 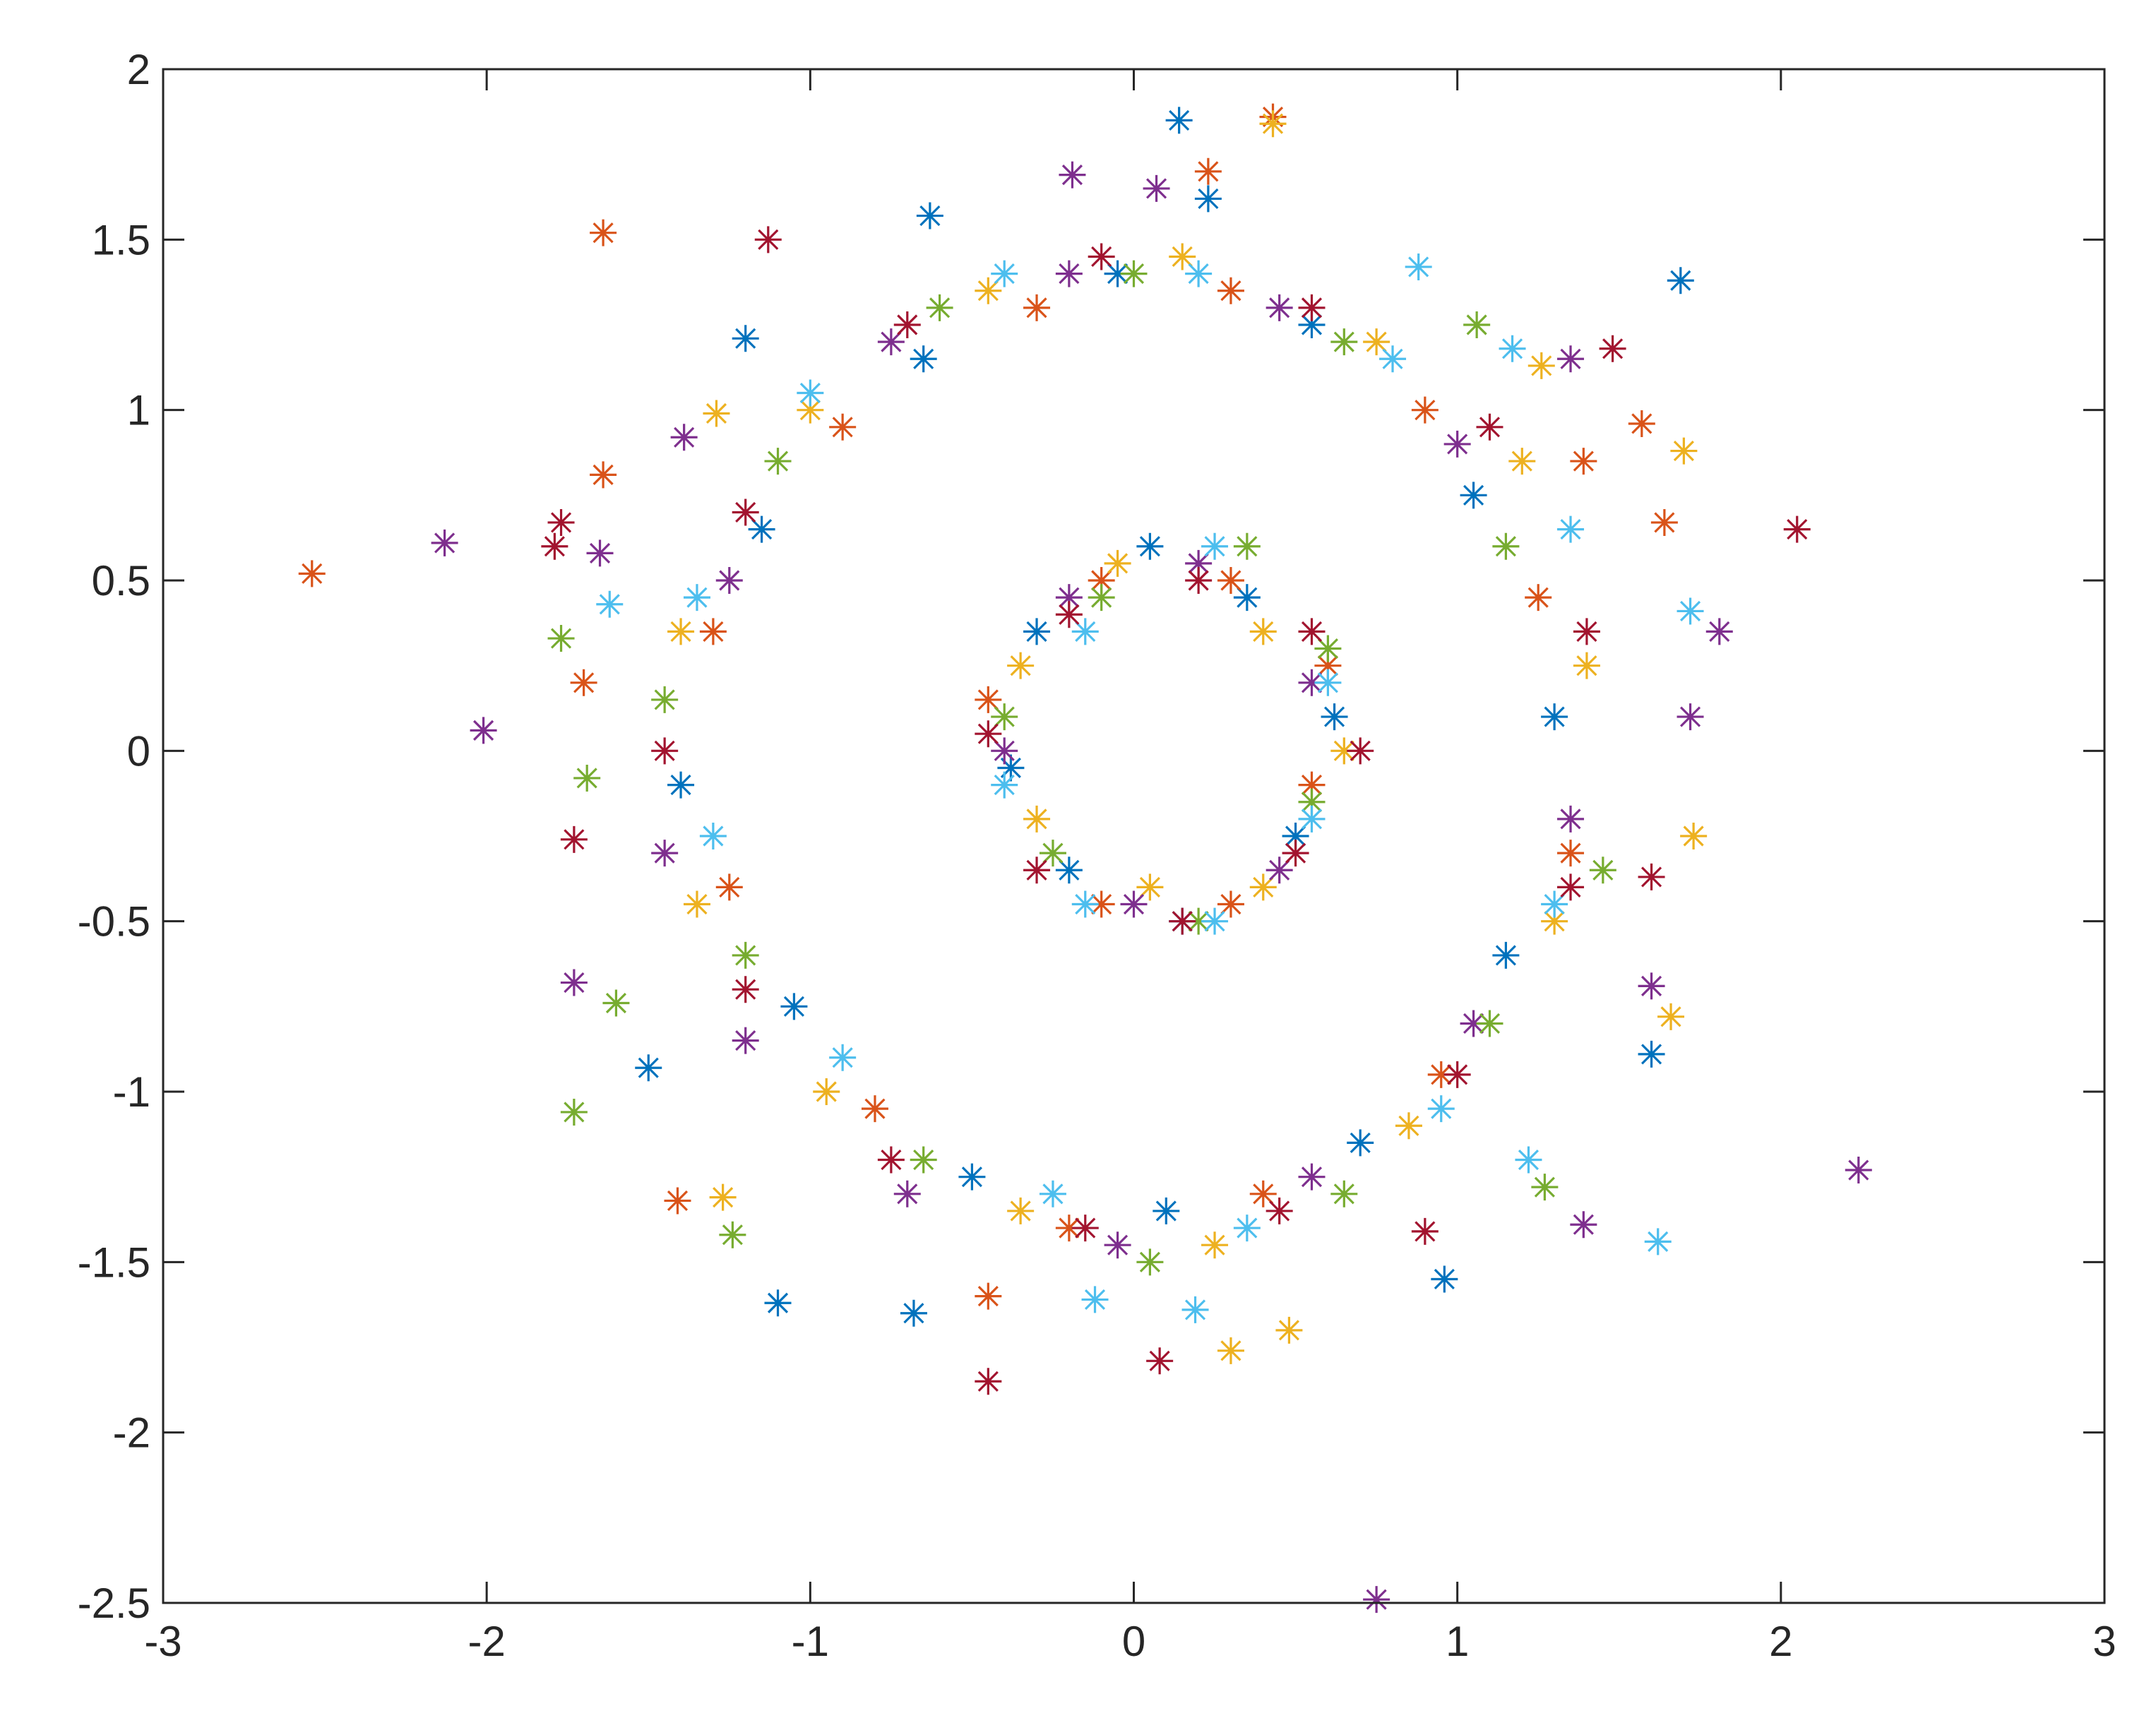 I want to click on x-tick-label: 1, so click(x=1457, y=1641).